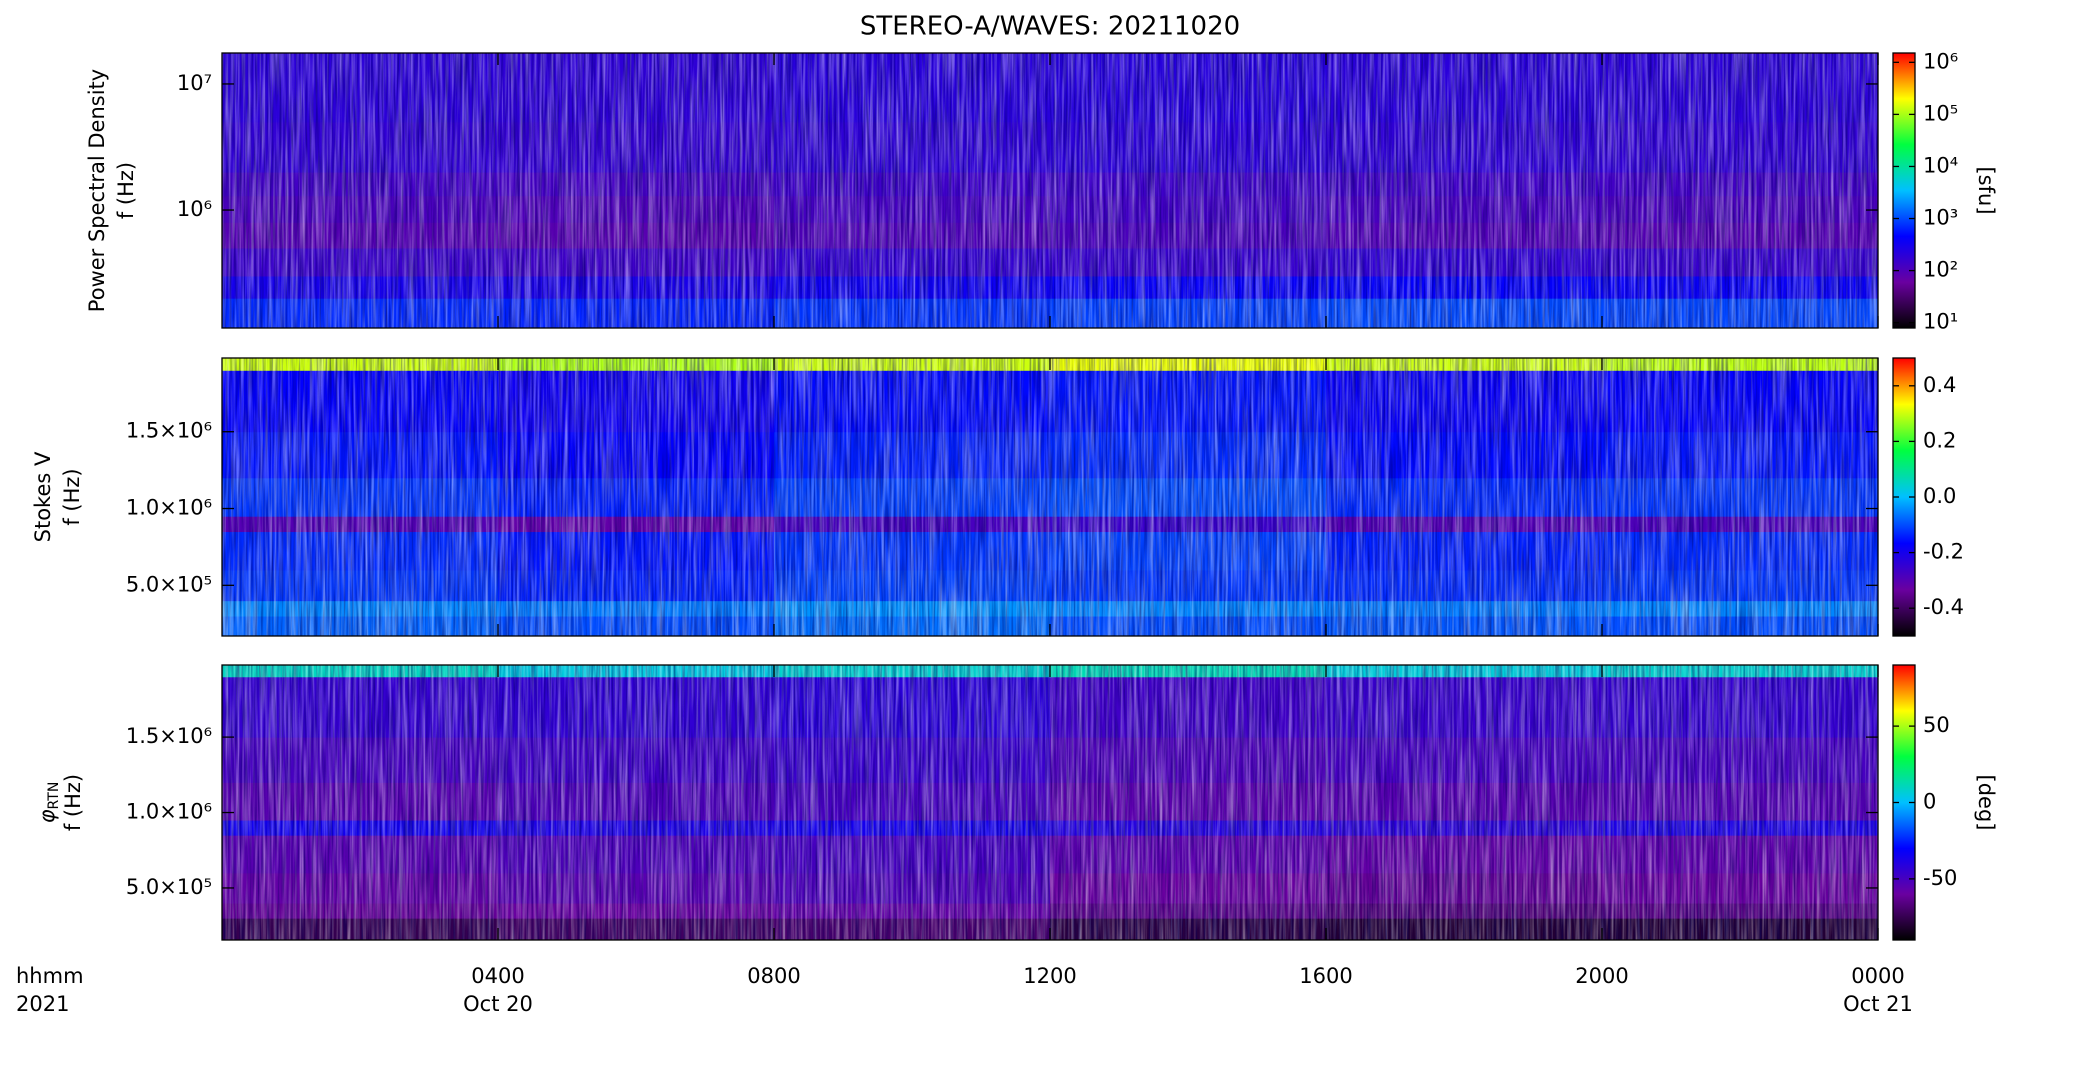 This screenshot has height=1080, width=2096. I want to click on colorbar, so click(1904, 190).